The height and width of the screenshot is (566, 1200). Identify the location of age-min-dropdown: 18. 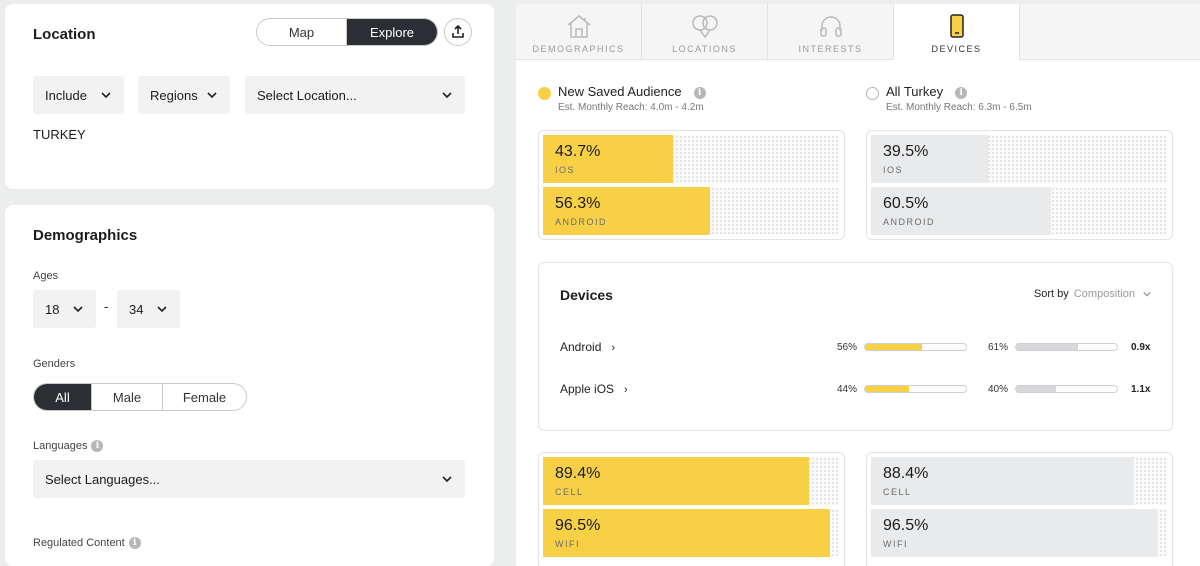
(64, 309).